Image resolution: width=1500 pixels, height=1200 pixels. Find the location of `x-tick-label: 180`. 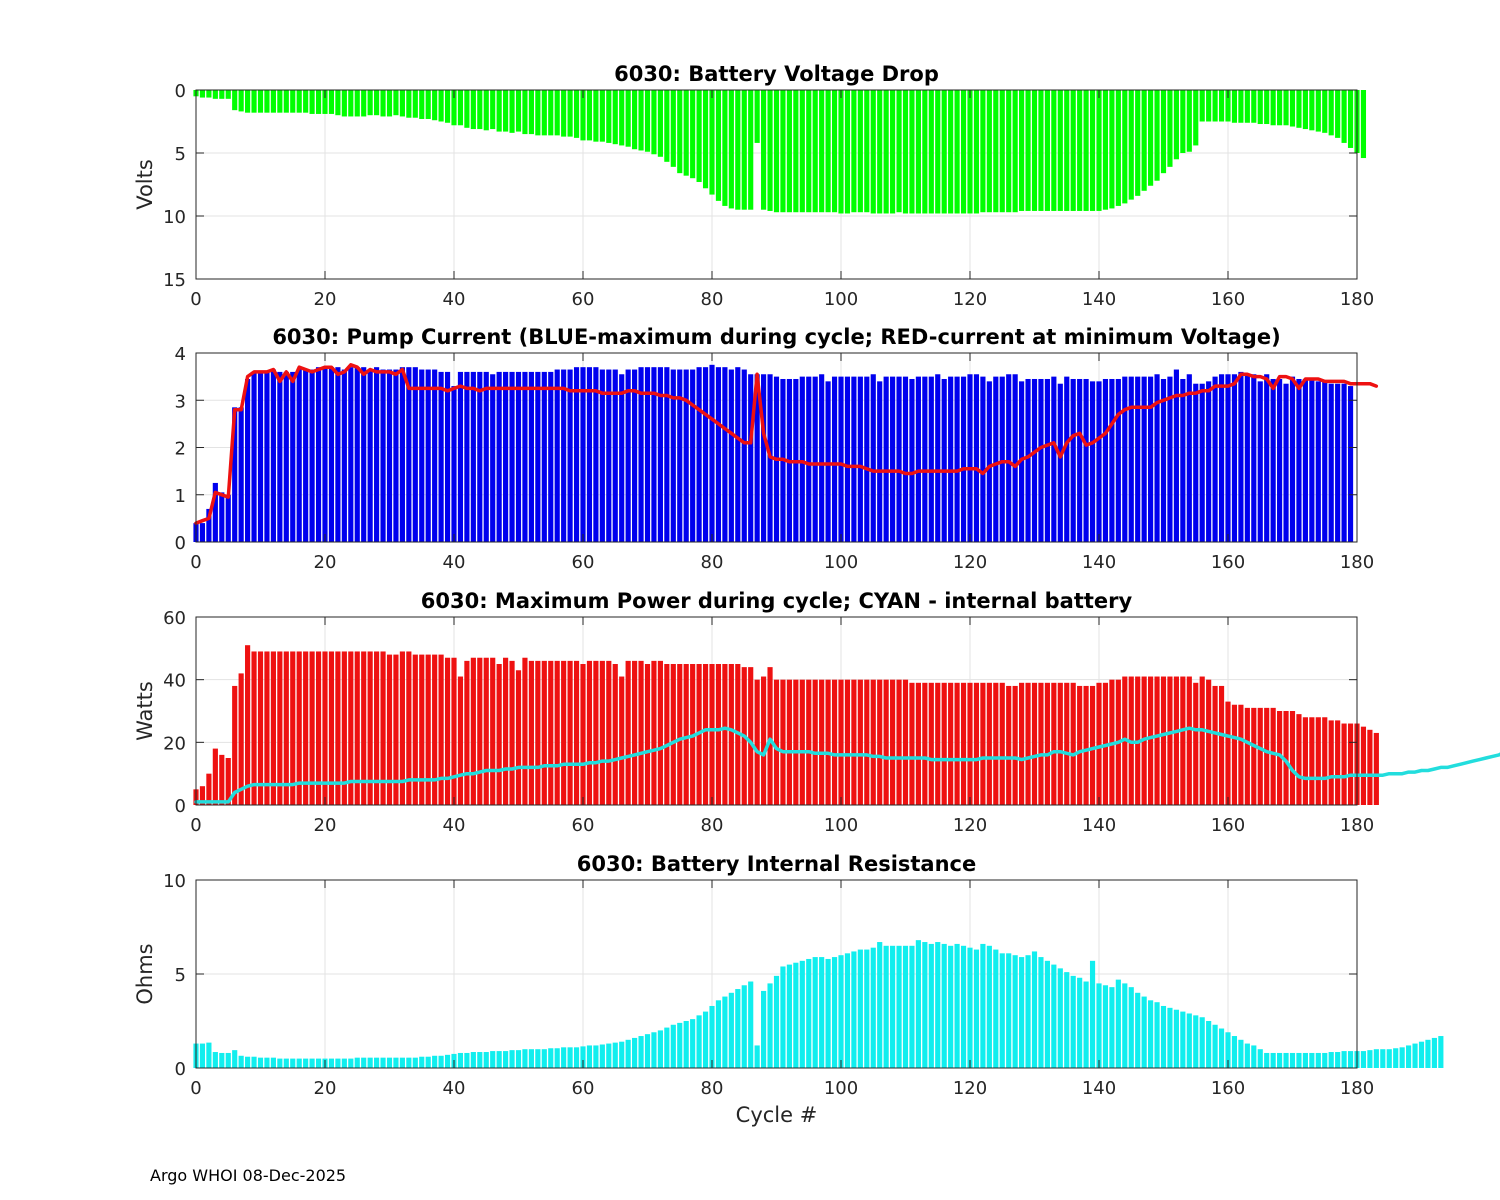

x-tick-label: 180 is located at coordinates (1357, 299).